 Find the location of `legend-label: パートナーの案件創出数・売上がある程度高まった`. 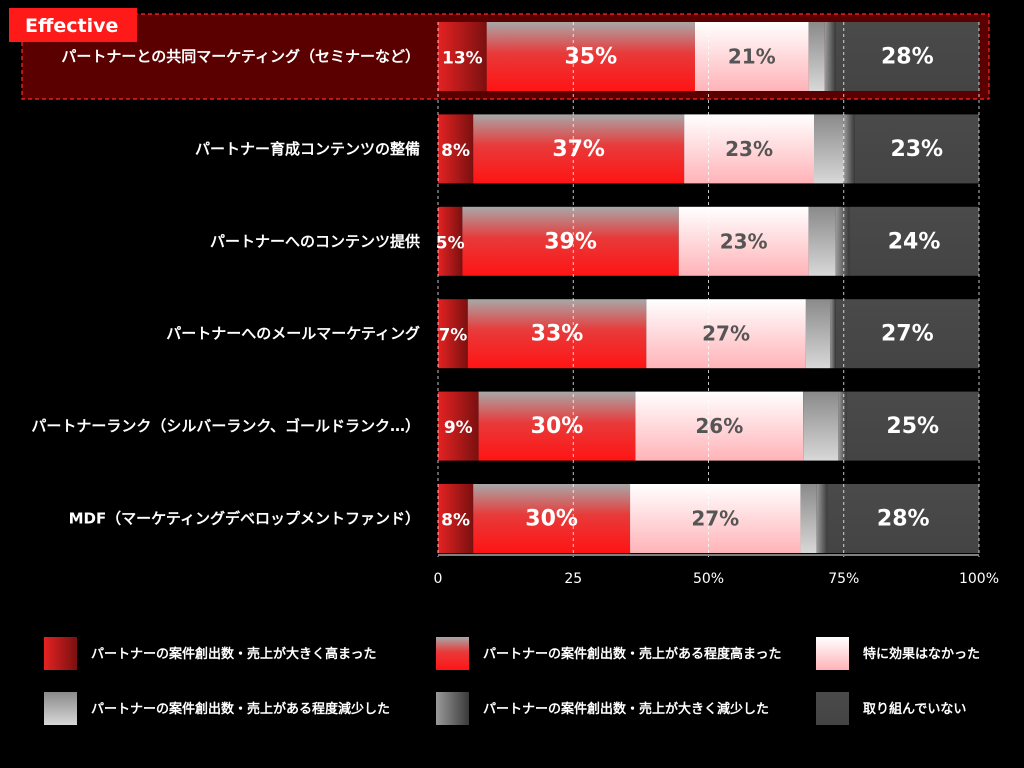

legend-label: パートナーの案件創出数・売上がある程度高まった is located at coordinates (632, 654).